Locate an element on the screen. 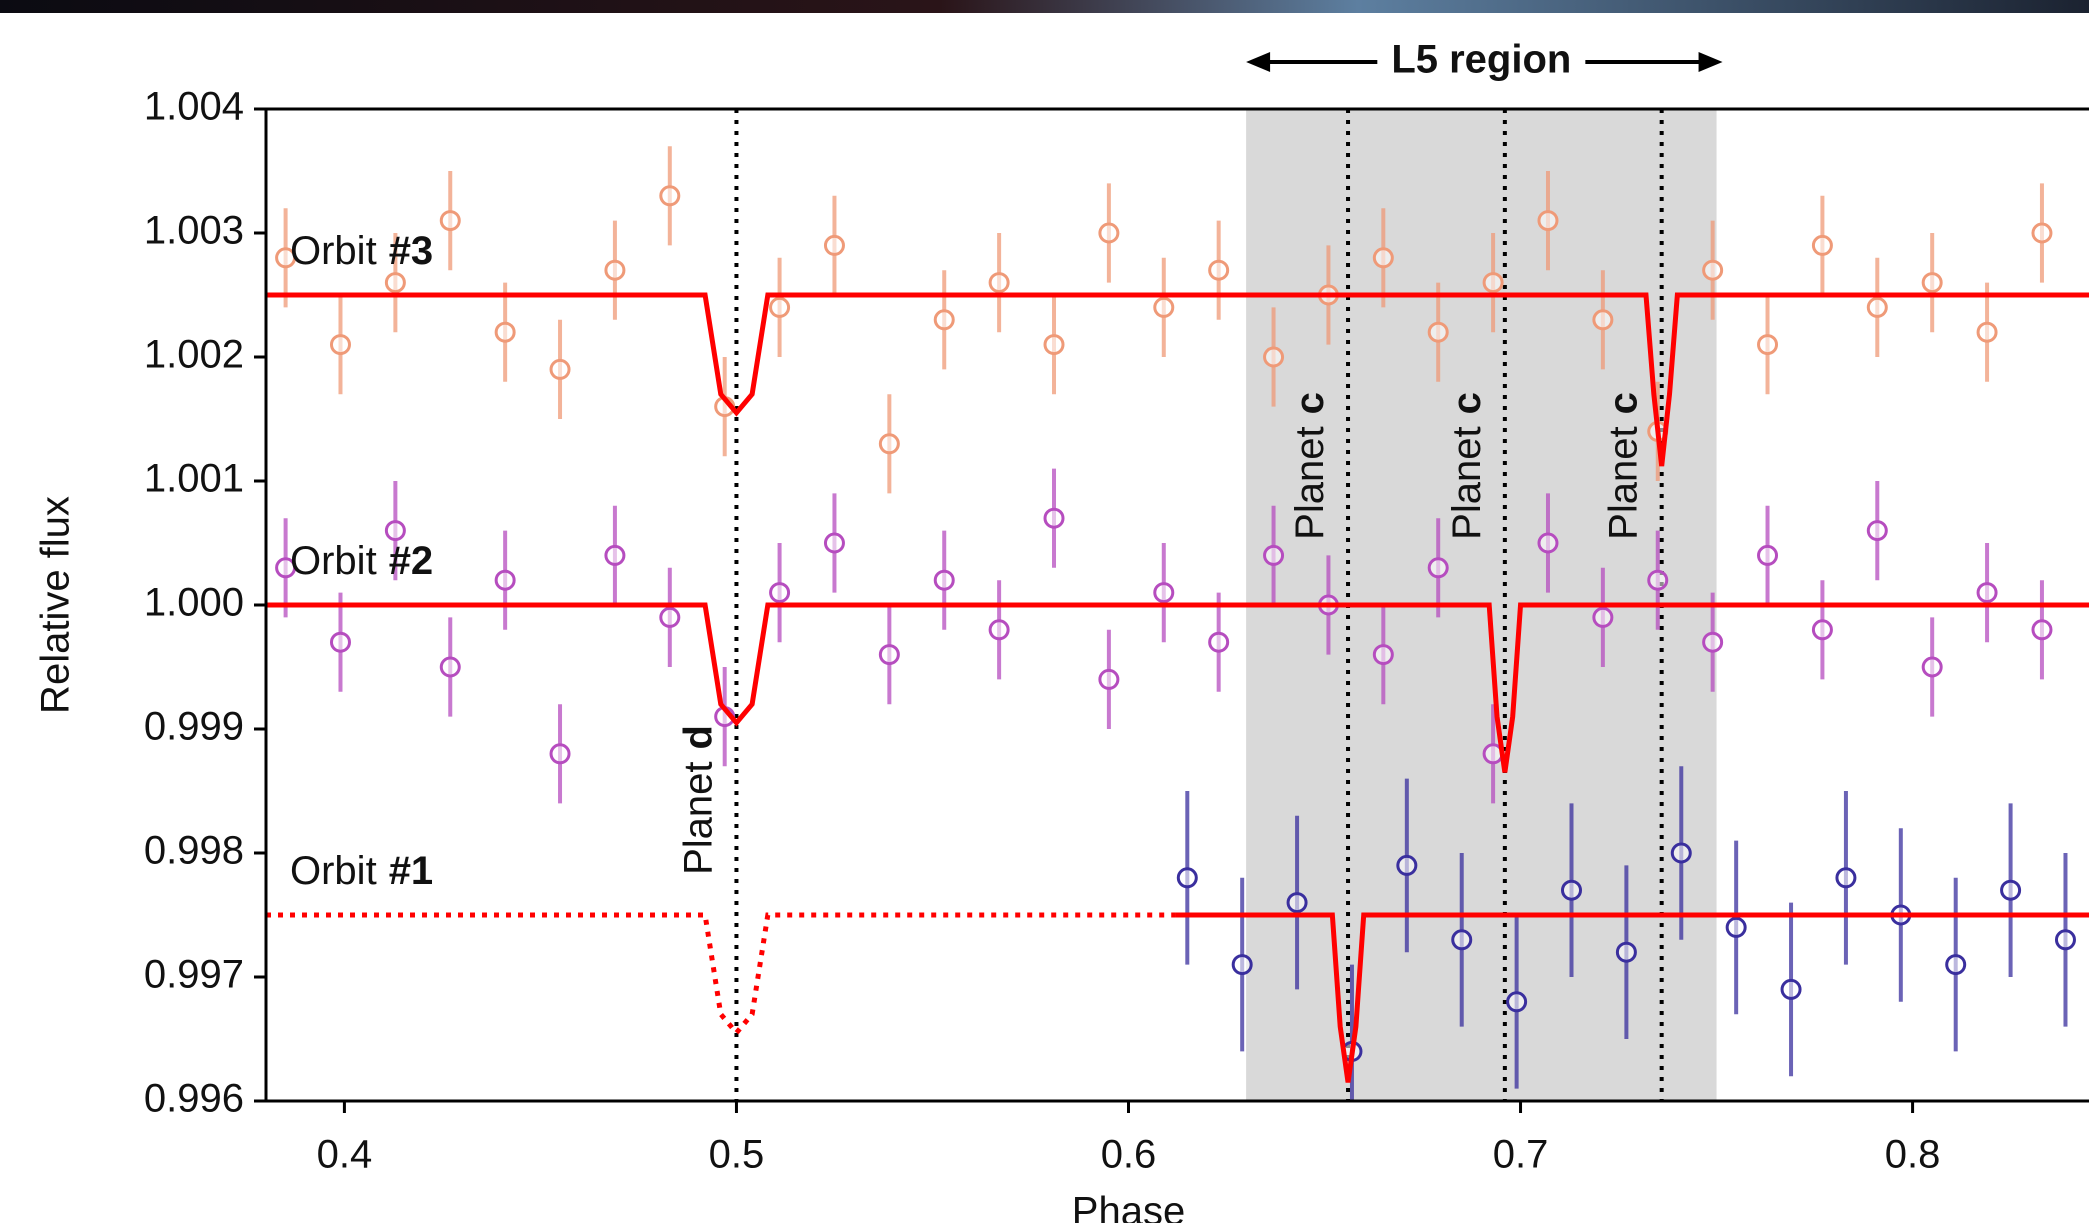 The height and width of the screenshot is (1223, 2089). y-tick-label: 1.001 is located at coordinates (194, 479).